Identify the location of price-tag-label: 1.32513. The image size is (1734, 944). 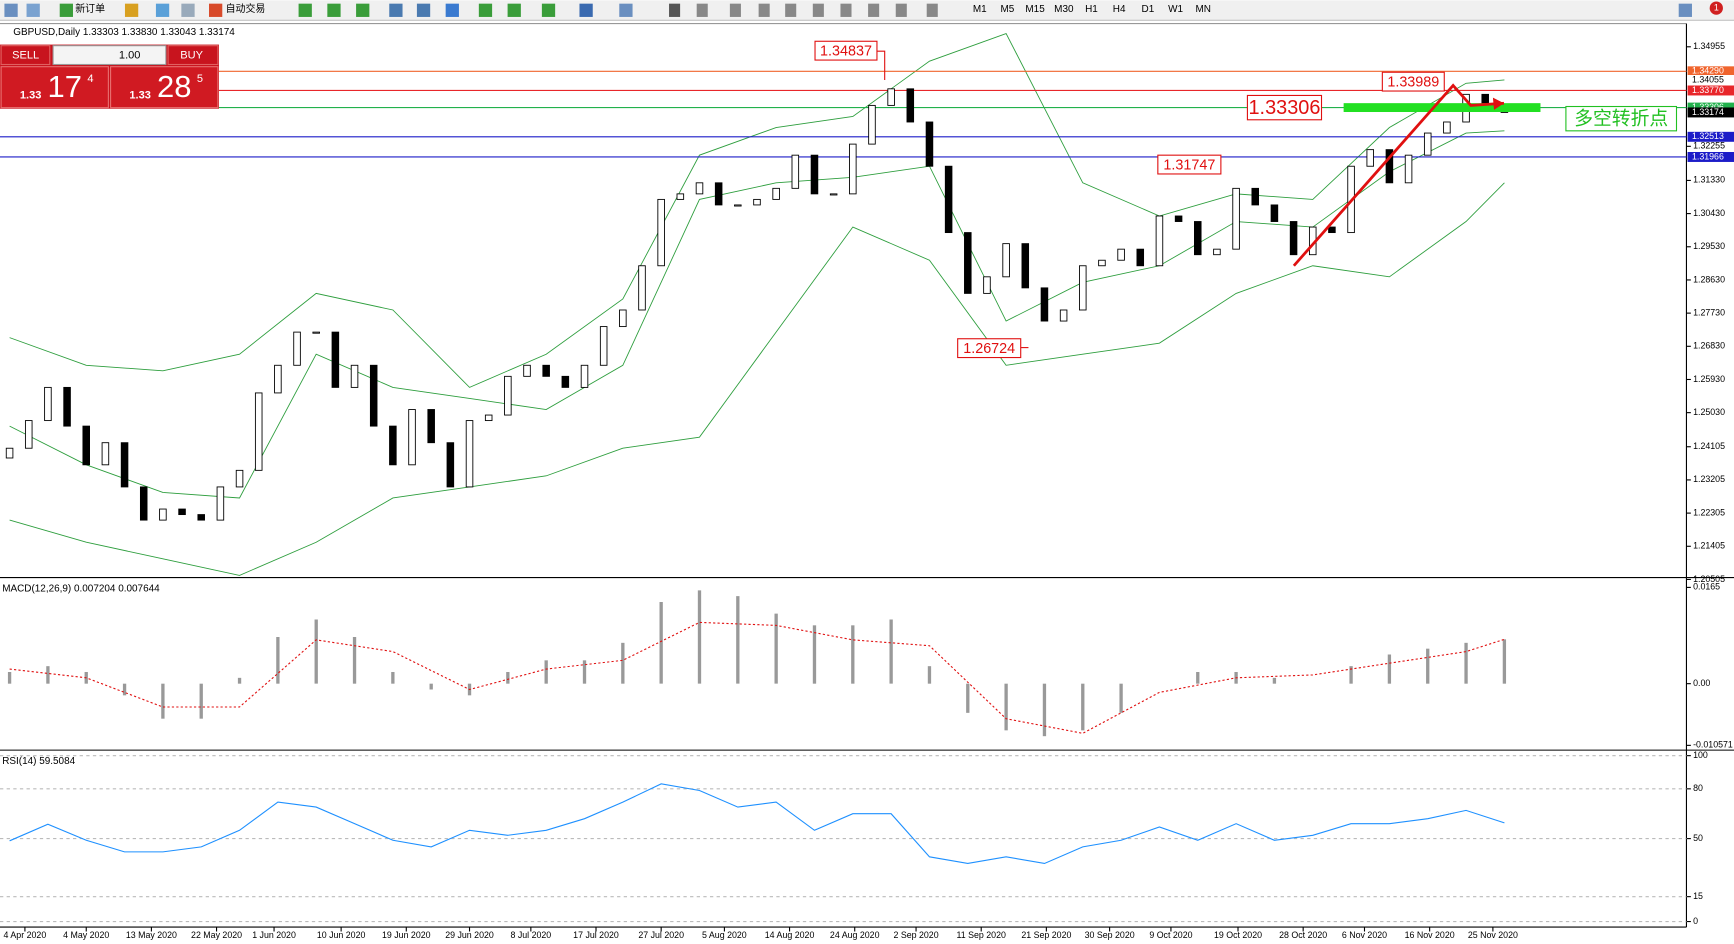
(1708, 136).